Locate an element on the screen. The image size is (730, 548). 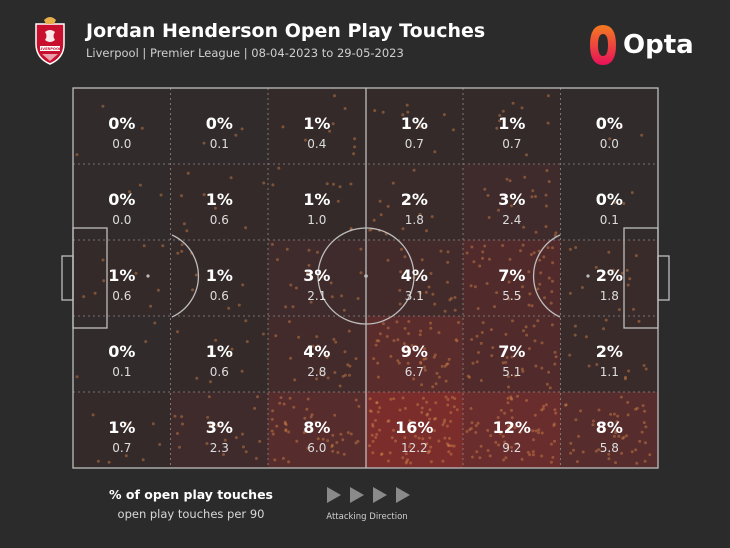
heat-cell-r0-c5 is located at coordinates (609, 126).